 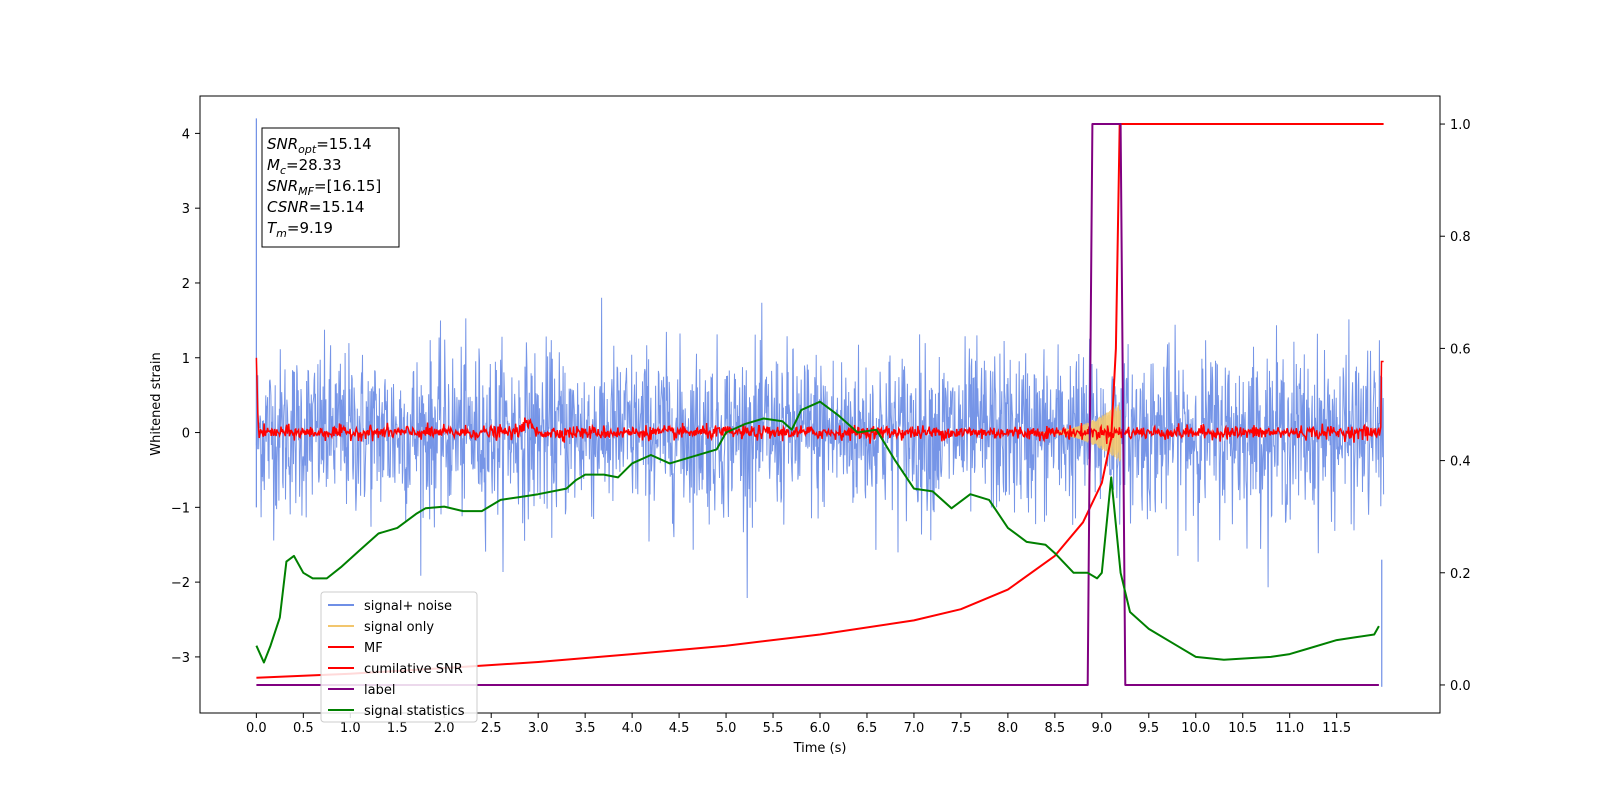 I want to click on x-tick-label: 2.0, so click(x=444, y=728).